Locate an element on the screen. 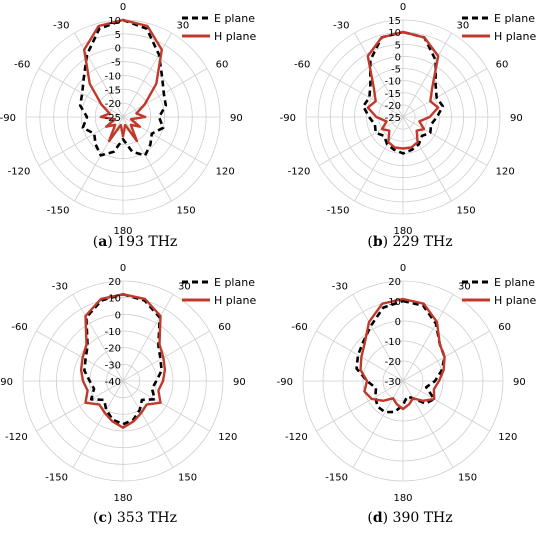 Image resolution: width=550 pixels, height=537 pixels. panel-caption: (b) 229 THz is located at coordinates (409, 242).